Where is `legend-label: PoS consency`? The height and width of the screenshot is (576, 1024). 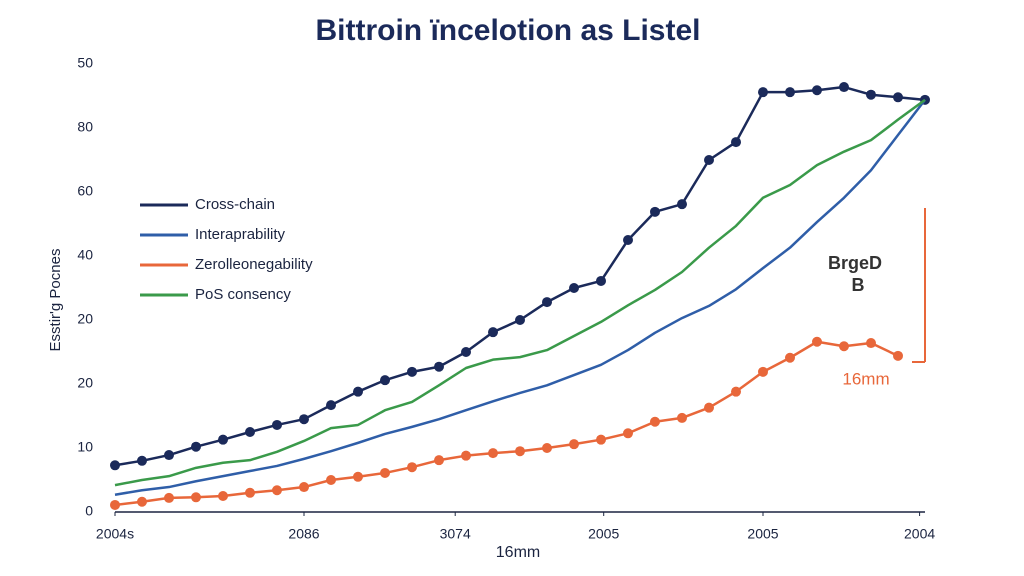
legend-label: PoS consency is located at coordinates (243, 294).